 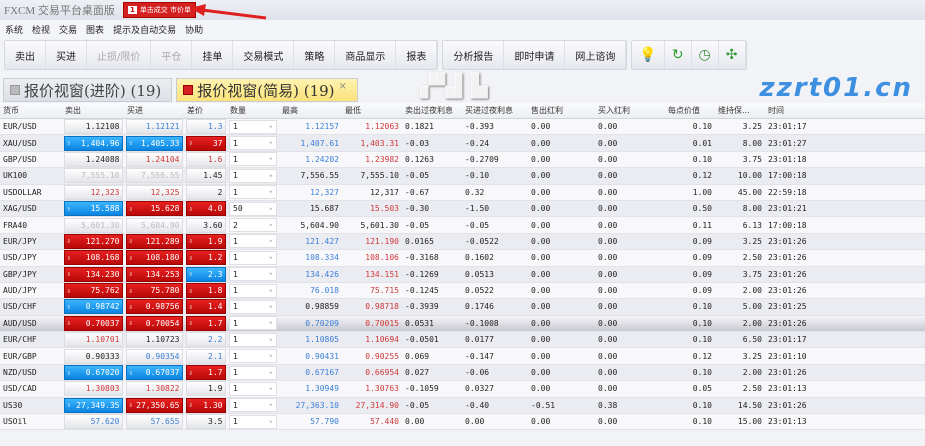 What do you see at coordinates (68, 30) in the screenshot?
I see `menu-item: 交易` at bounding box center [68, 30].